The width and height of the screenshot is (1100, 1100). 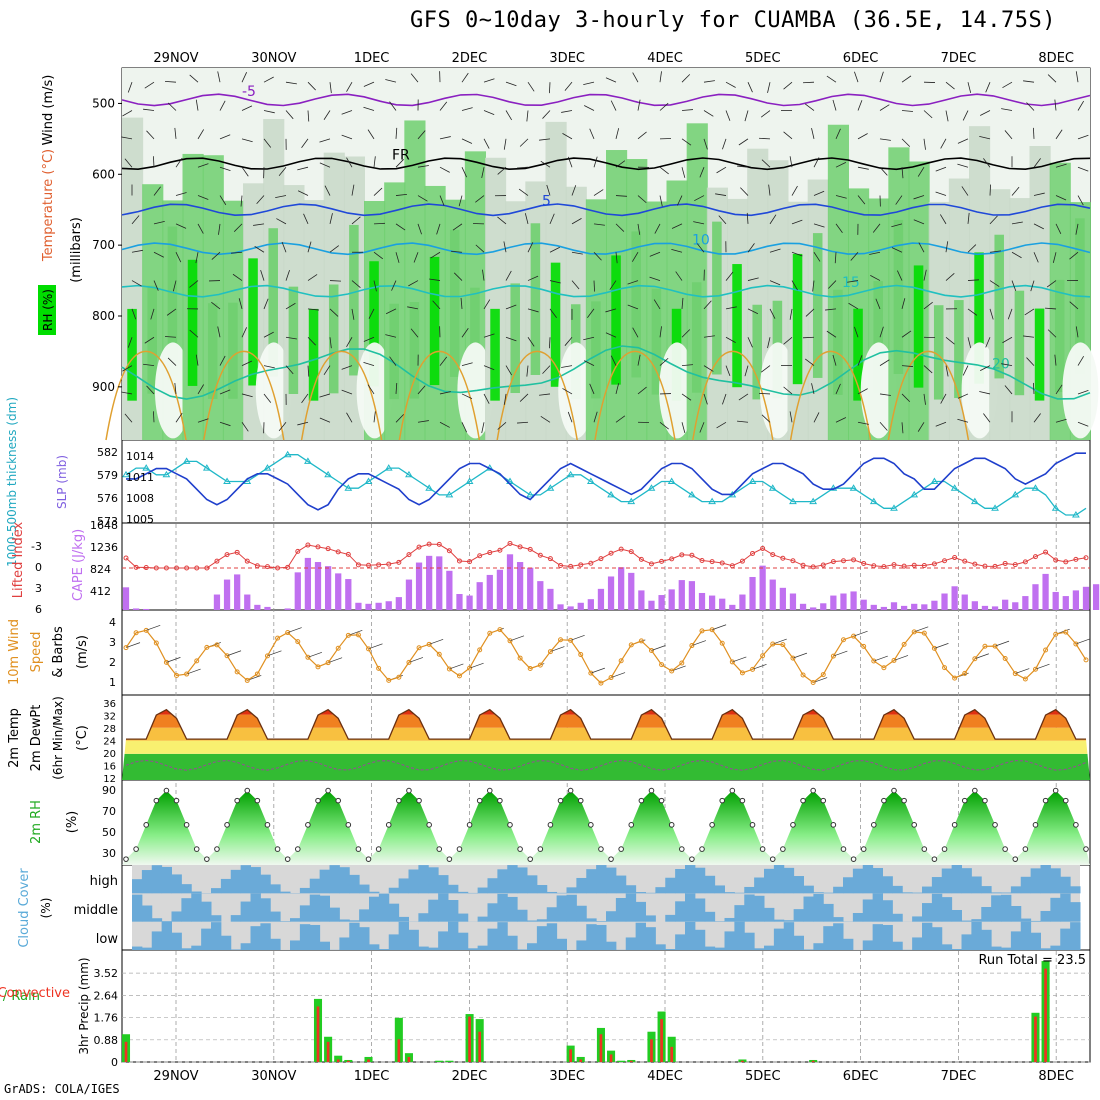 I want to click on rh-tick-label: 70, so click(x=109, y=811).